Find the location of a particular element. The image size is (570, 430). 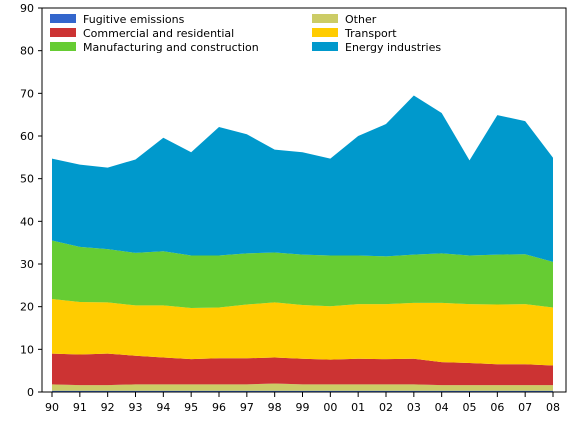

x-tick-label: 97 is located at coordinates (247, 407).